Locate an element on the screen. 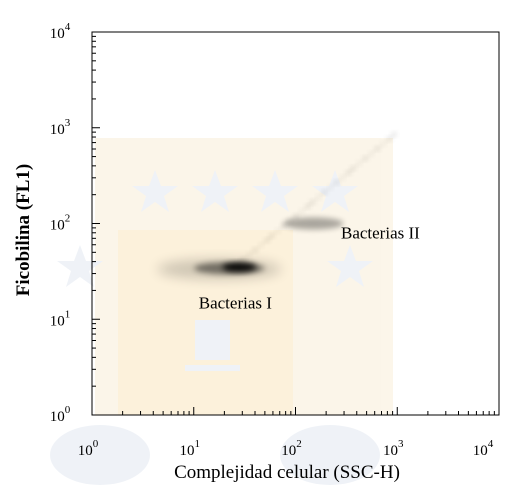  y-tick-labels: 10⁰ 10¹ 10² 10³ 10⁴ is located at coordinates (60, 223).